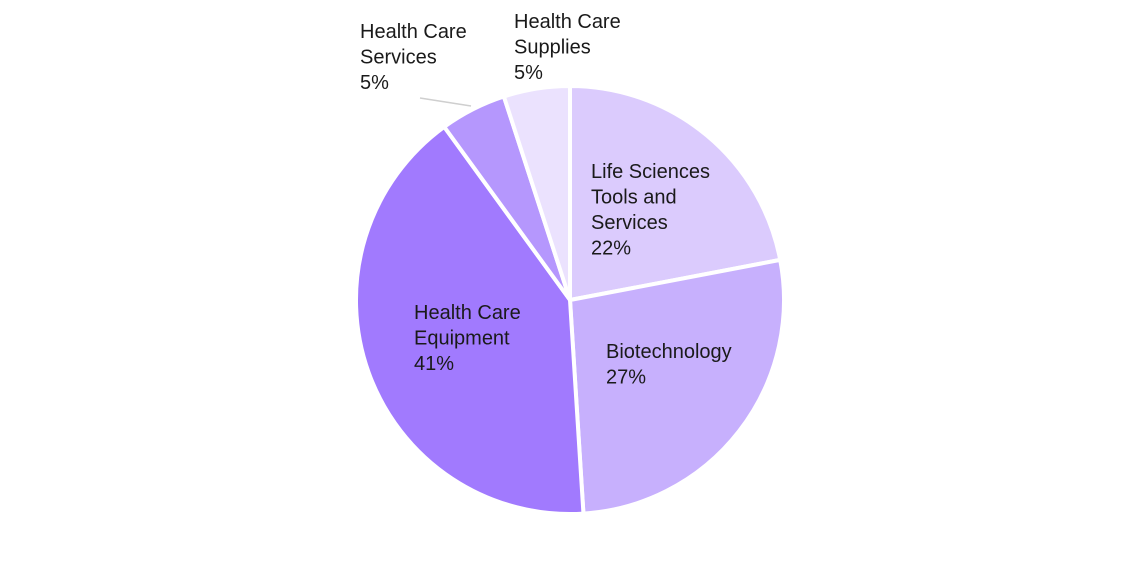  What do you see at coordinates (434, 364) in the screenshot?
I see `slice-value-label: 41%` at bounding box center [434, 364].